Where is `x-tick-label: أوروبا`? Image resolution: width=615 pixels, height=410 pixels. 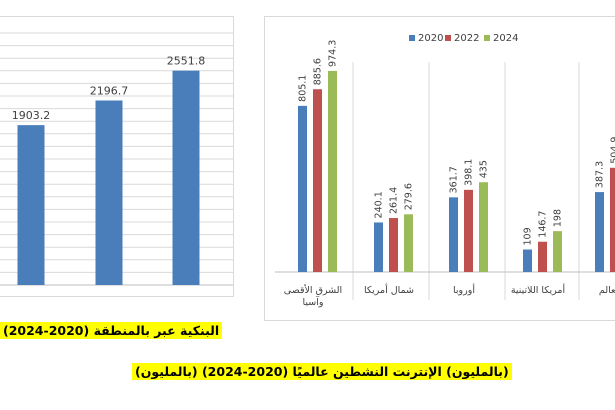 x-tick-label: أوروبا is located at coordinates (464, 289).